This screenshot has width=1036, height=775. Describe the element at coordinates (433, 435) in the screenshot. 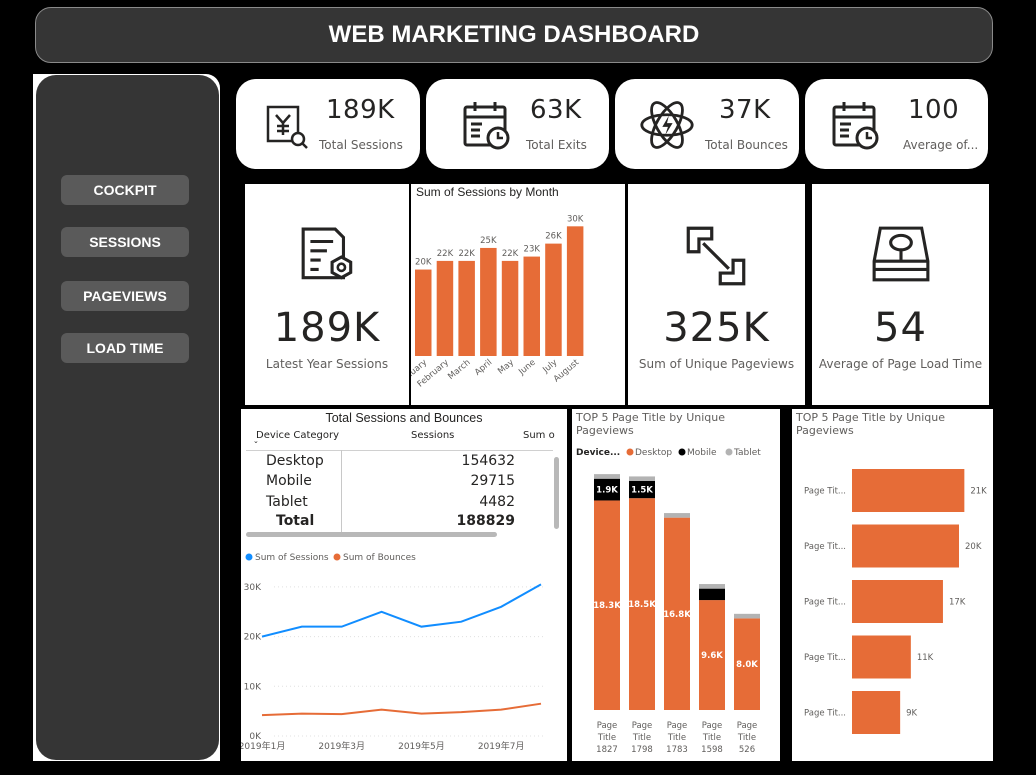

I see `table-header-sessions: Sessions` at that location.